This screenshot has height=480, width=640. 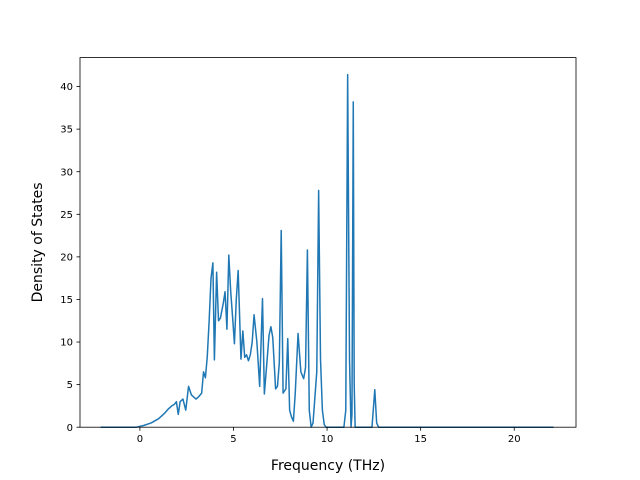 I want to click on x-tick-label: 0, so click(x=140, y=439).